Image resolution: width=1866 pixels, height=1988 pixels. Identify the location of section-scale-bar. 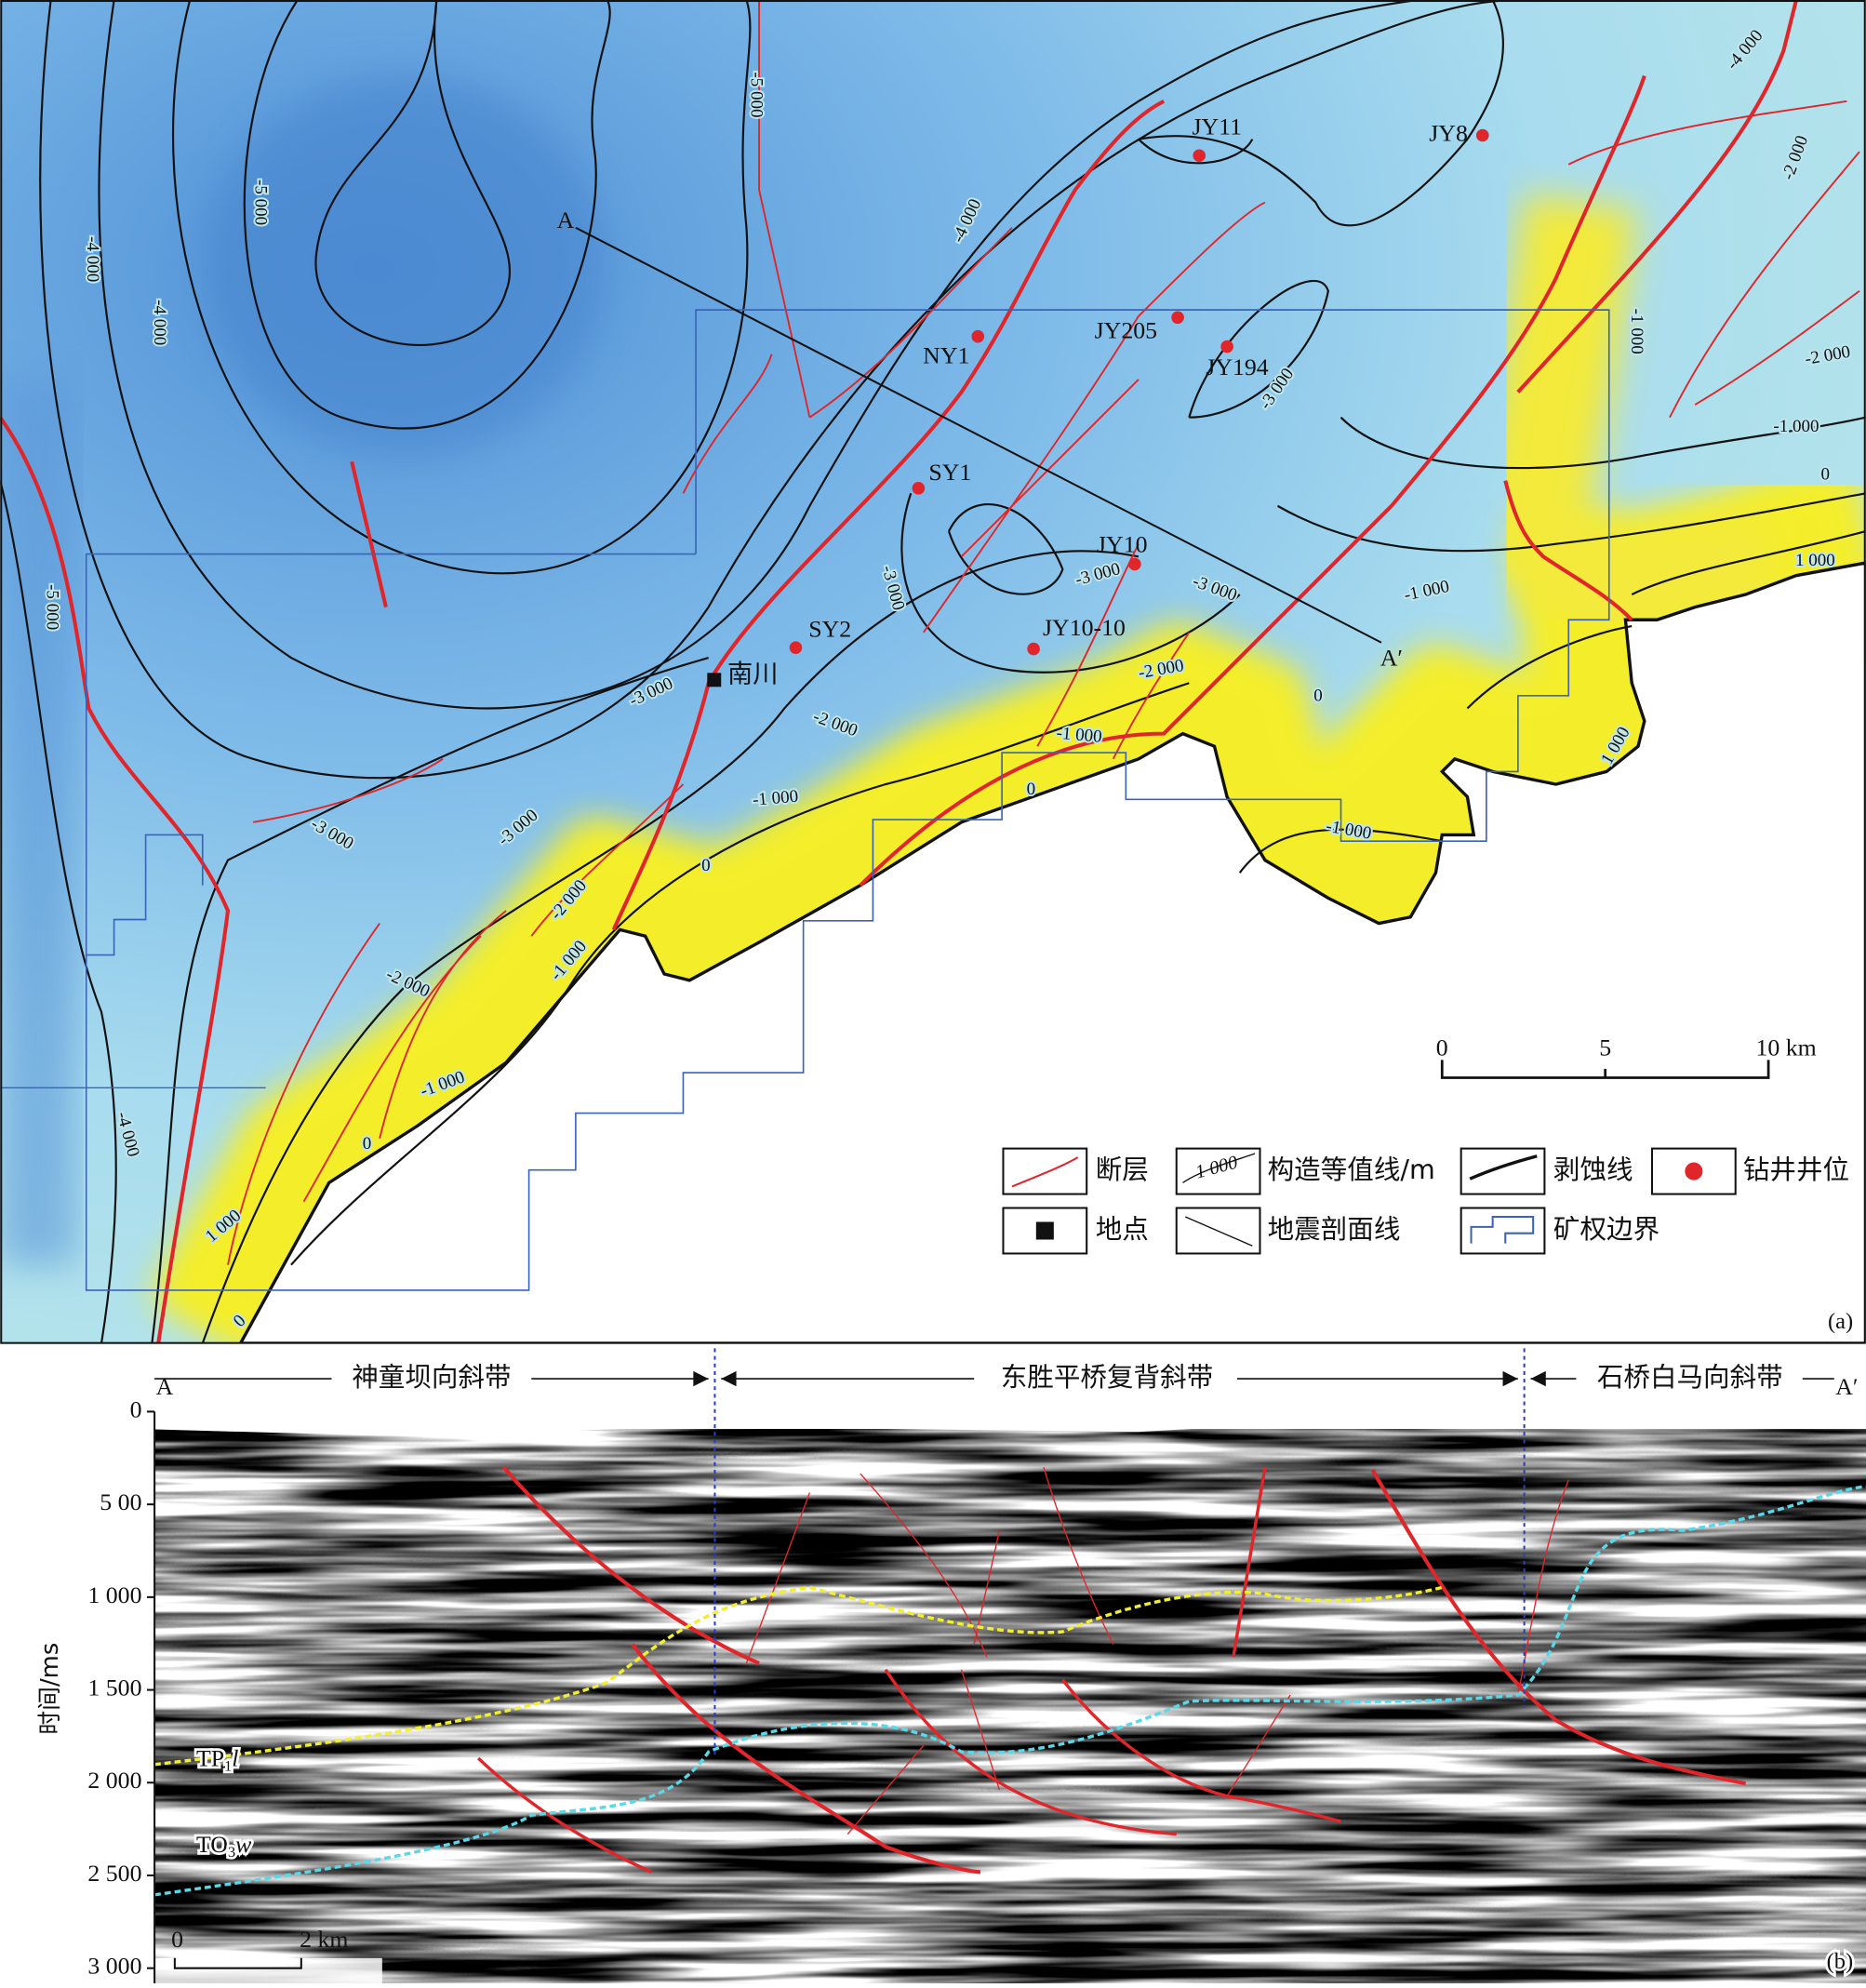
(237, 1963).